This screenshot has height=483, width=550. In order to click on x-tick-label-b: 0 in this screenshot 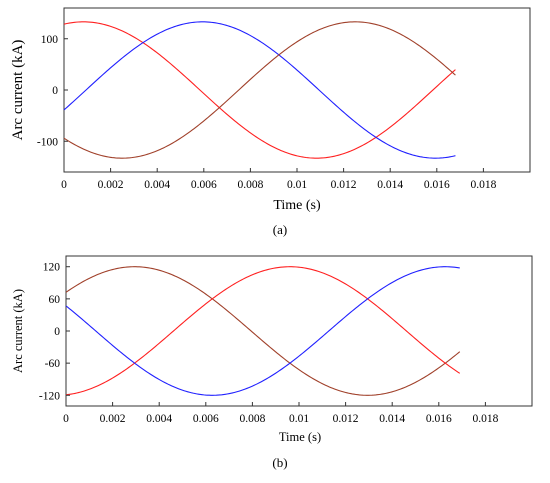, I will do `click(66, 419)`.